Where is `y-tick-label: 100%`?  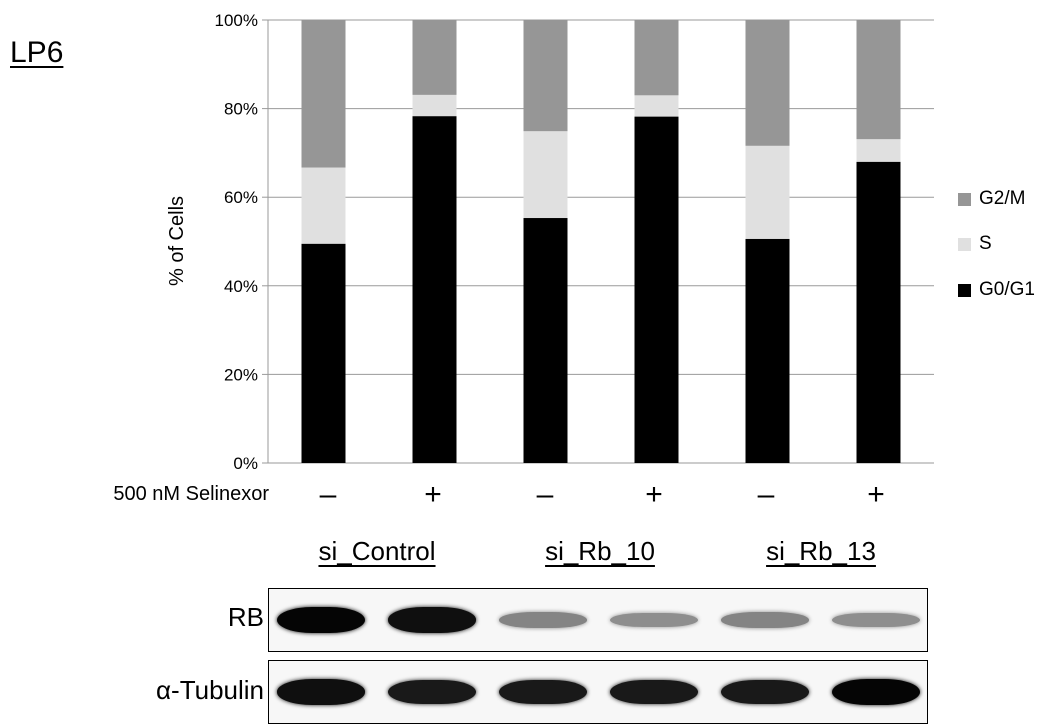 y-tick-label: 100% is located at coordinates (236, 20).